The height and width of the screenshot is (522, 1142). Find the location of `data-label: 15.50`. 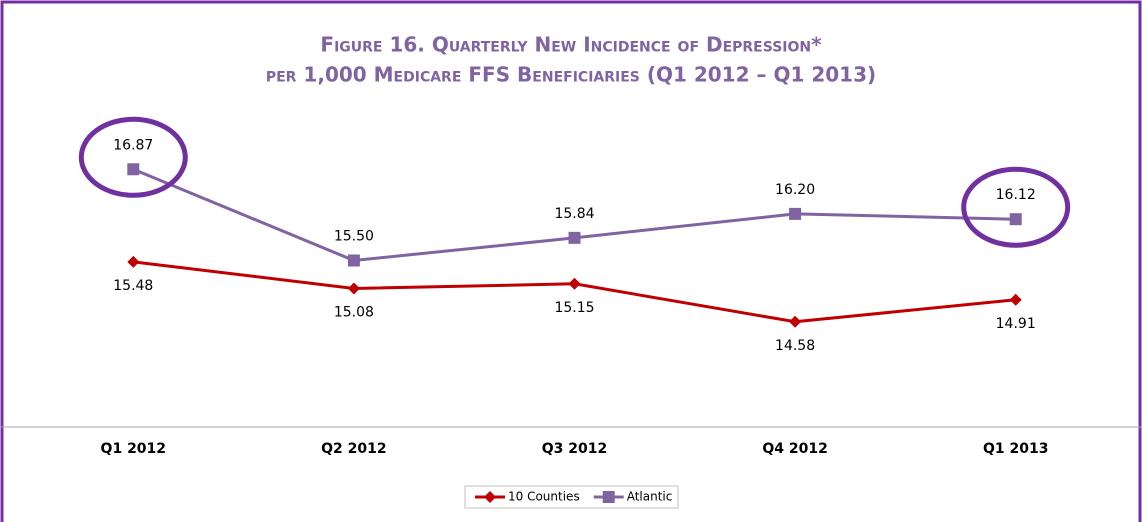

data-label: 15.50 is located at coordinates (354, 237).